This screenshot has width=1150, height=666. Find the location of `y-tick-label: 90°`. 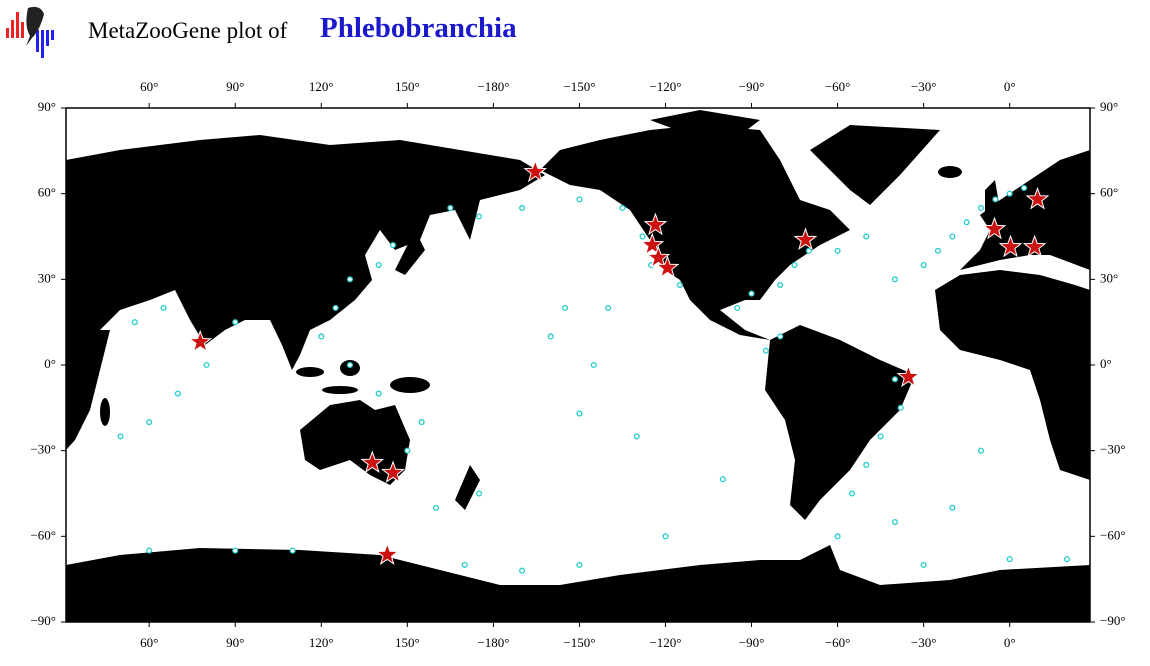

y-tick-label: 90° is located at coordinates (47, 106).